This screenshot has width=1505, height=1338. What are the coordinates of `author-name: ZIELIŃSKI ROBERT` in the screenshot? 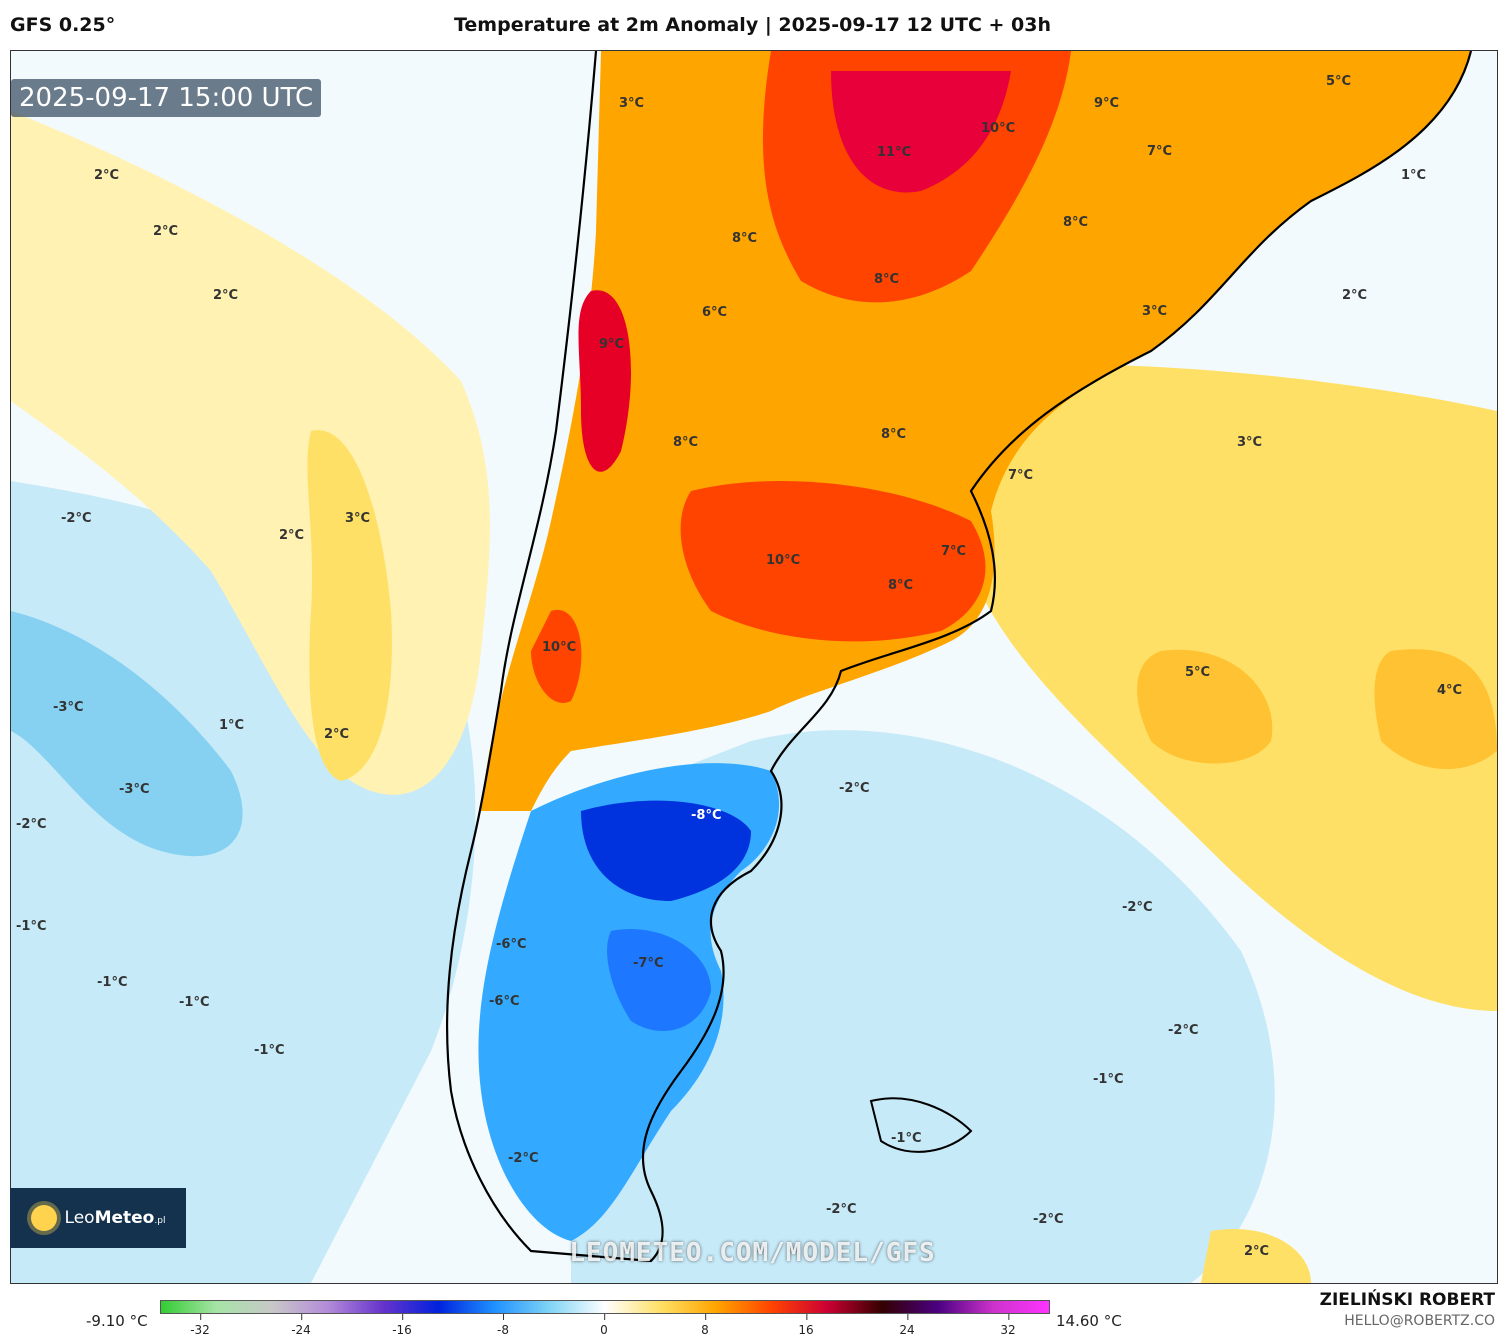 It's located at (1407, 1300).